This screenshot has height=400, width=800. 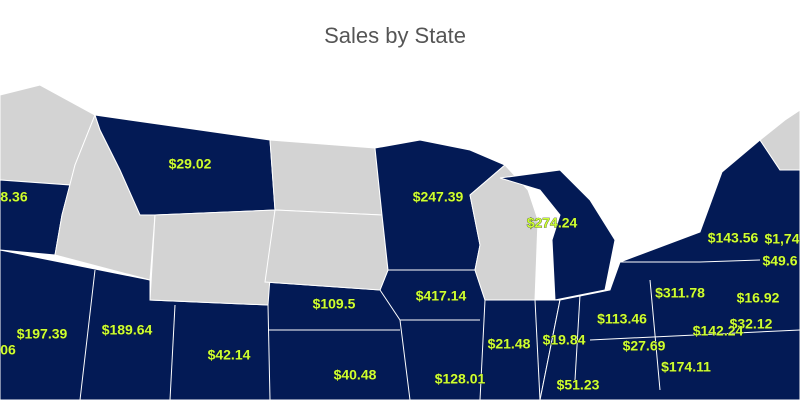 What do you see at coordinates (781, 239) in the screenshot?
I see `state-label: $1,74` at bounding box center [781, 239].